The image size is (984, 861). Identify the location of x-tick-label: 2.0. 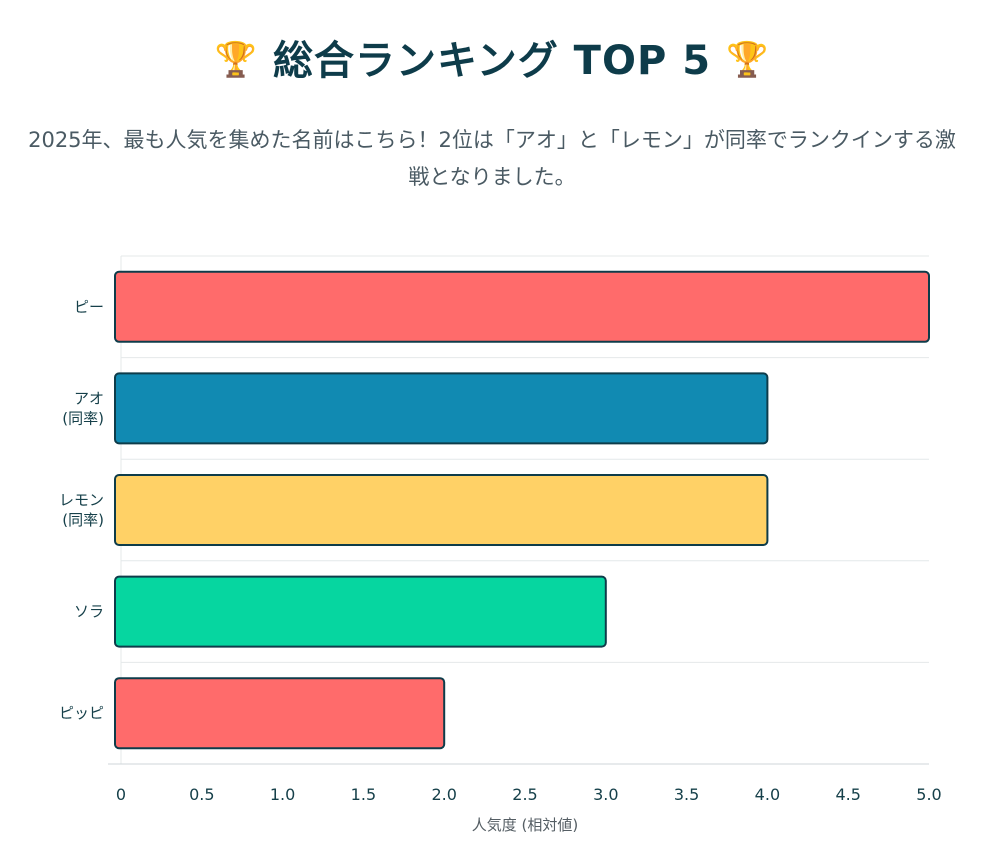
(443, 794).